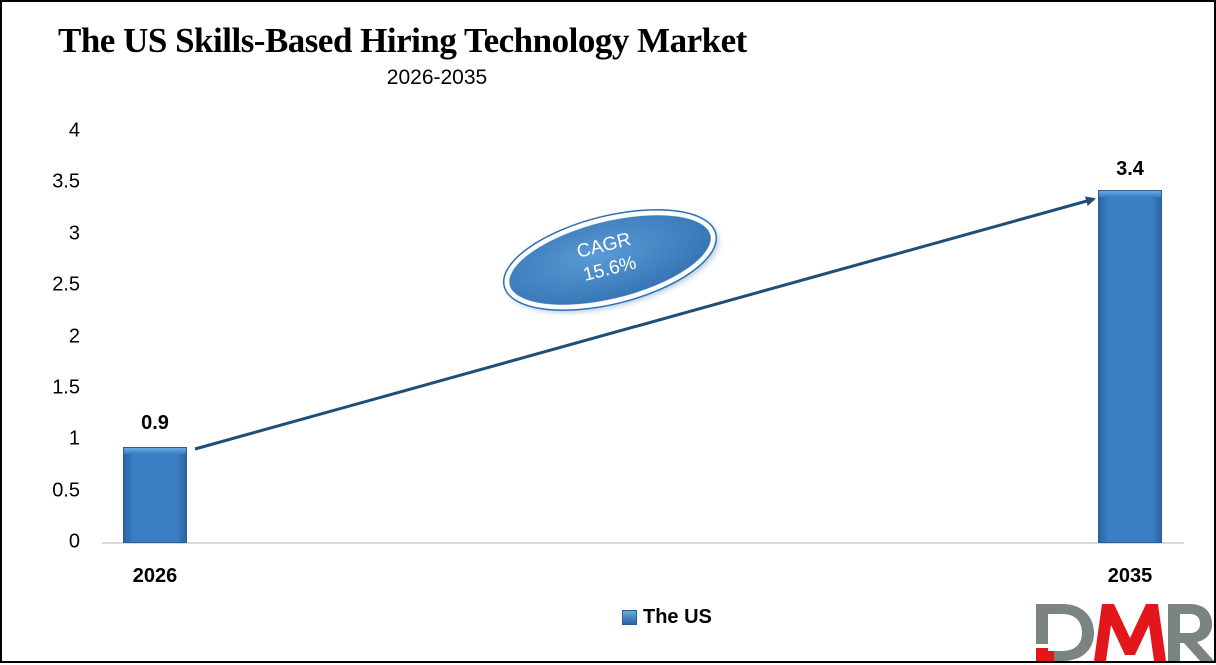 This screenshot has width=1216, height=665. What do you see at coordinates (66, 490) in the screenshot?
I see `y-tick: 0.5` at bounding box center [66, 490].